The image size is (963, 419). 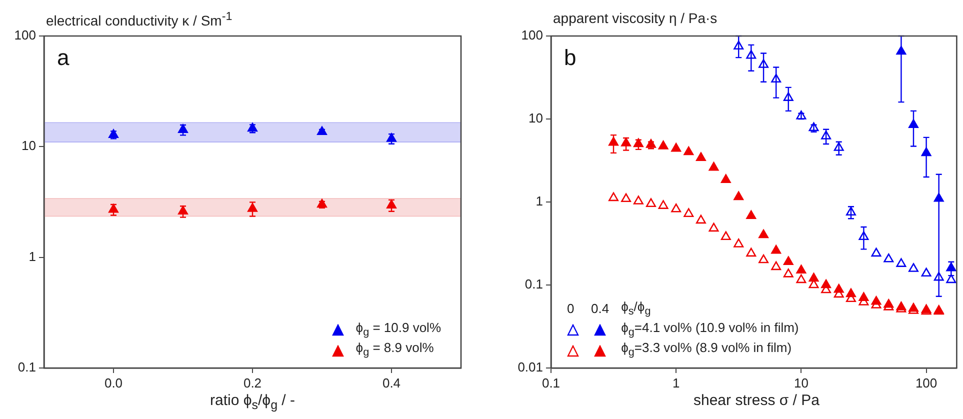 What do you see at coordinates (926, 382) in the screenshot?
I see `x-tick-label: 100` at bounding box center [926, 382].